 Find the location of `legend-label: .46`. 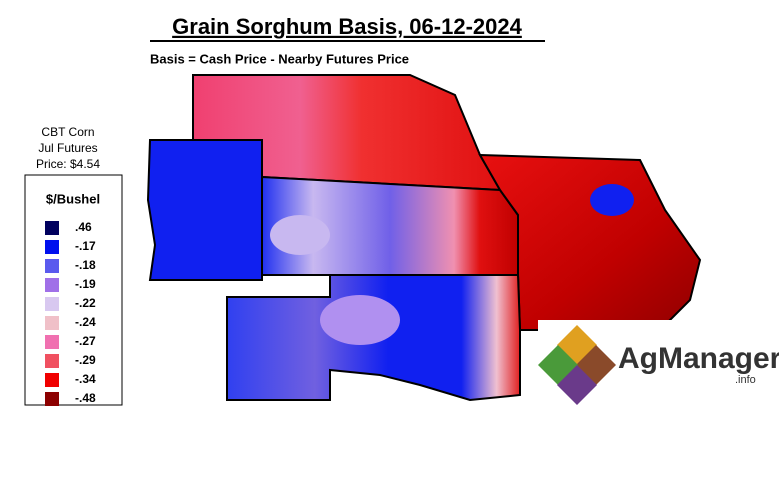

legend-label: .46 is located at coordinates (83, 227).